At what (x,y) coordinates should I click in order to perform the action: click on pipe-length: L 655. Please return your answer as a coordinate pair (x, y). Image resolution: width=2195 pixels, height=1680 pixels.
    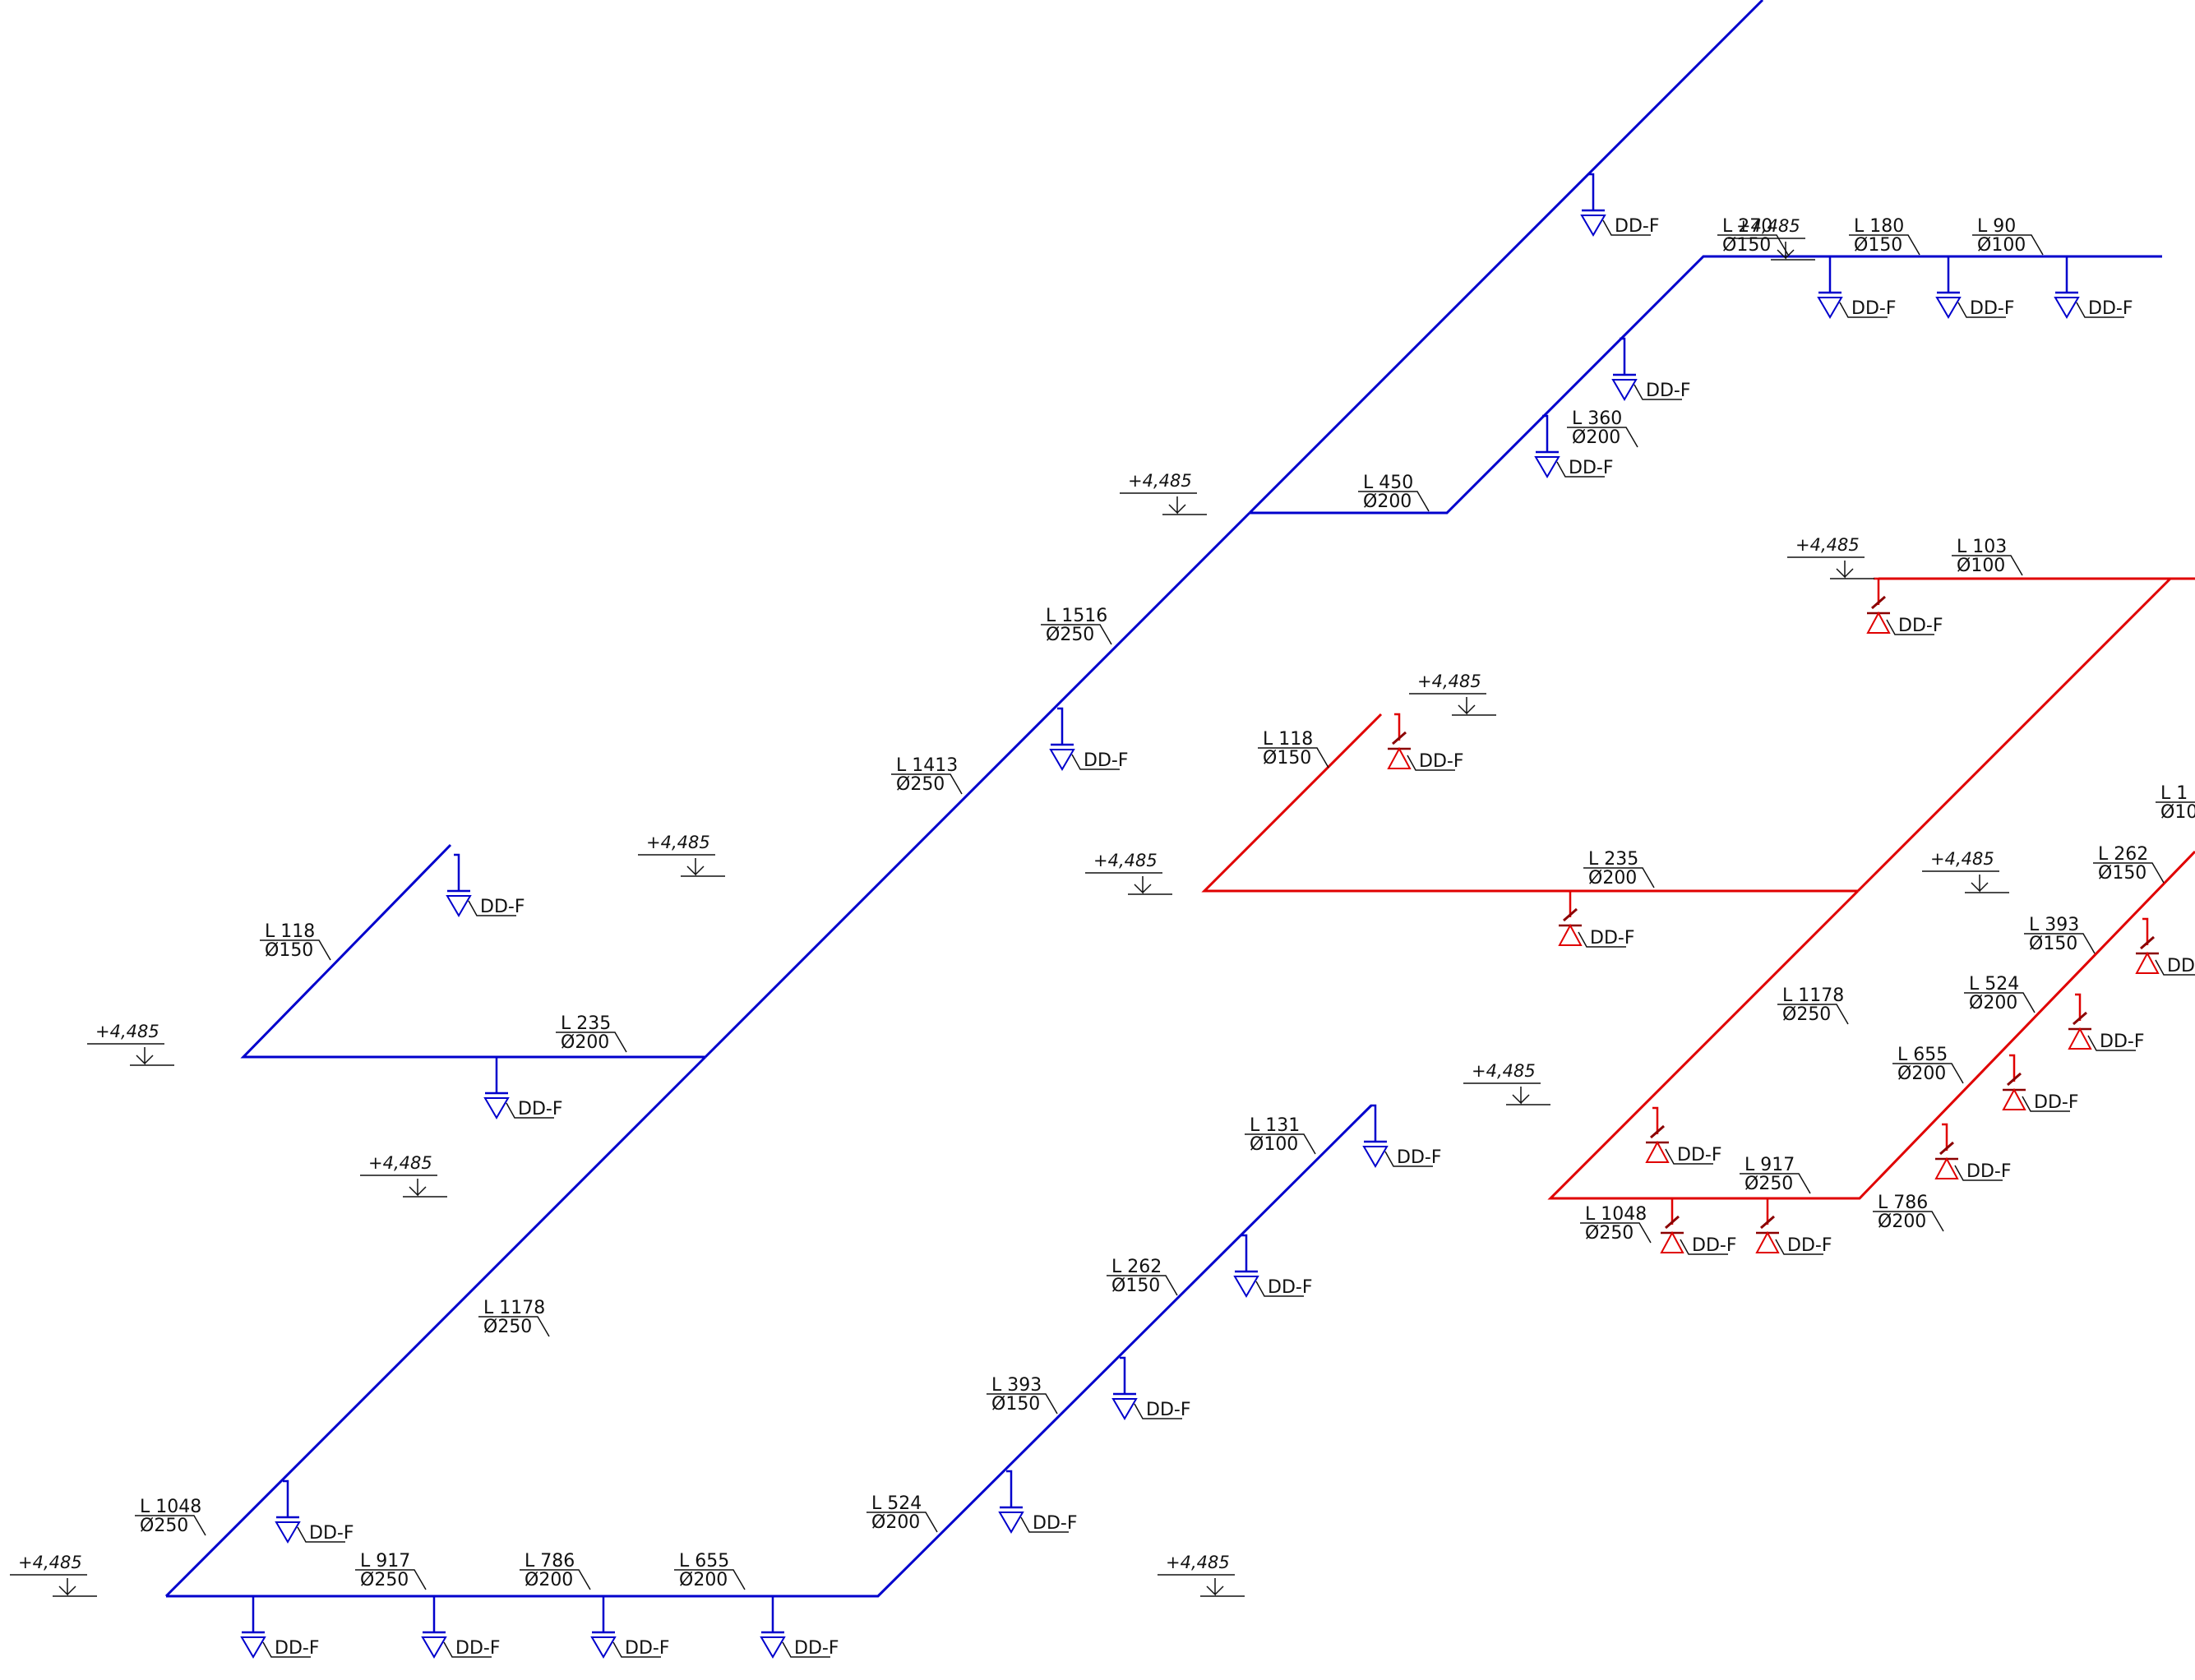
    Looking at the image, I should click on (1922, 1055).